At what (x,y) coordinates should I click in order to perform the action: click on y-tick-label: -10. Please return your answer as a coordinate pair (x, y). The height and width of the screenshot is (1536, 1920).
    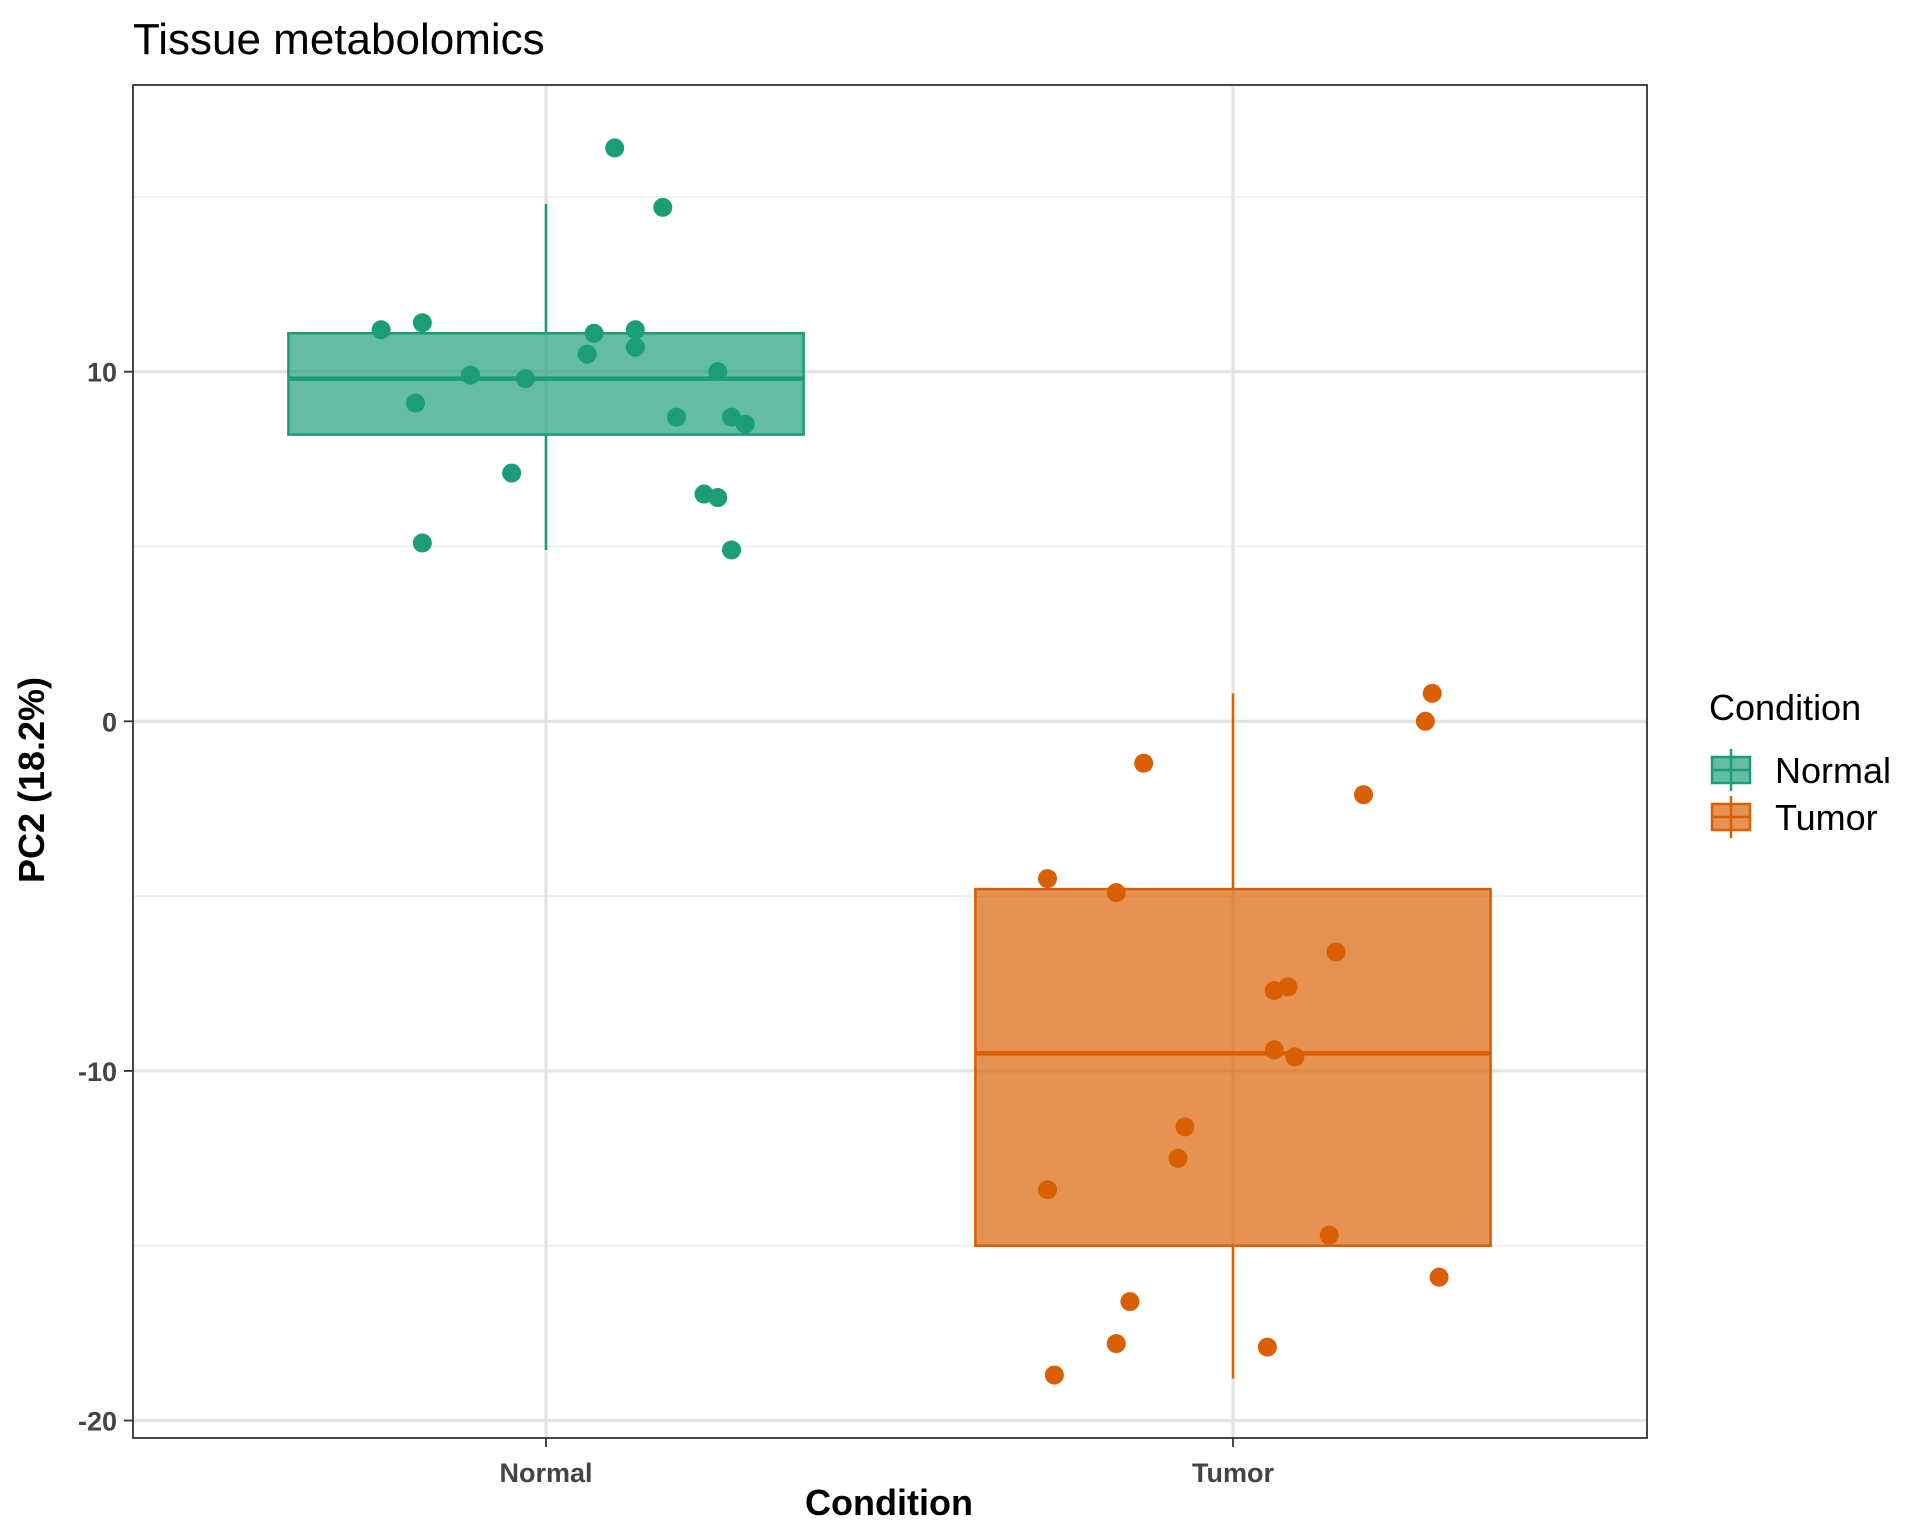
    Looking at the image, I should click on (97, 1072).